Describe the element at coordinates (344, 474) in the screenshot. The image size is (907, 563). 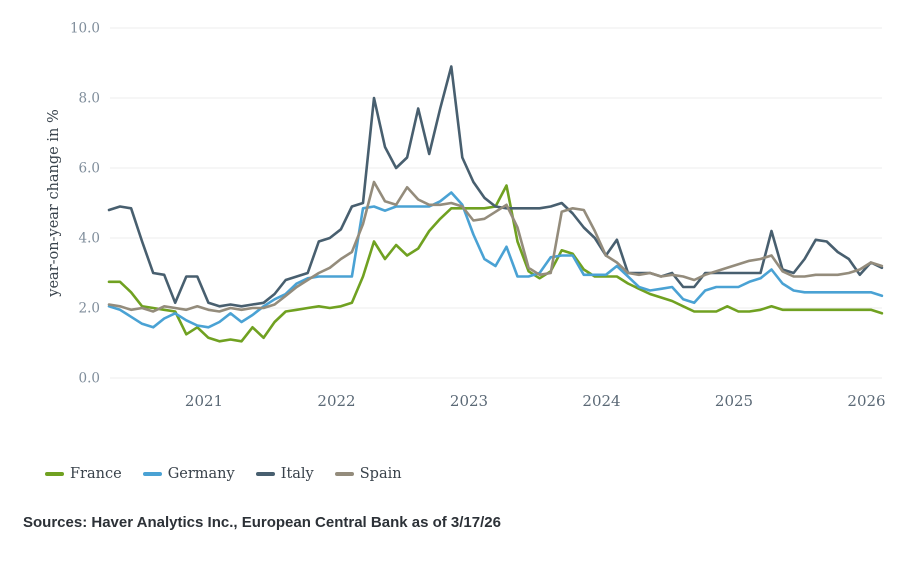
I see `legend-swatch-spain` at that location.